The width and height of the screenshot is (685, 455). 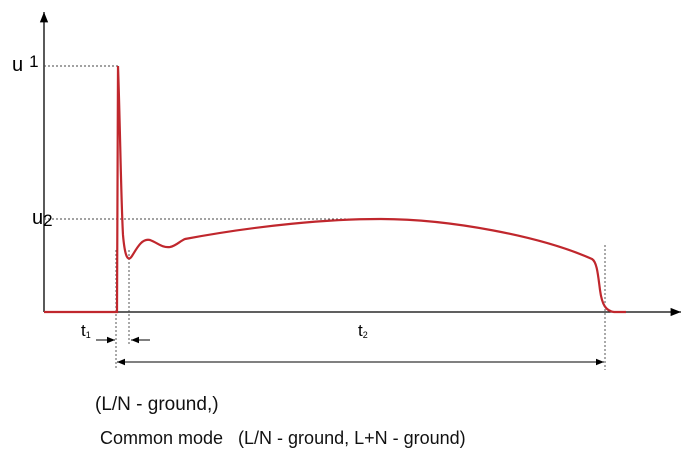 I want to click on t2-label: t2, so click(x=363, y=330).